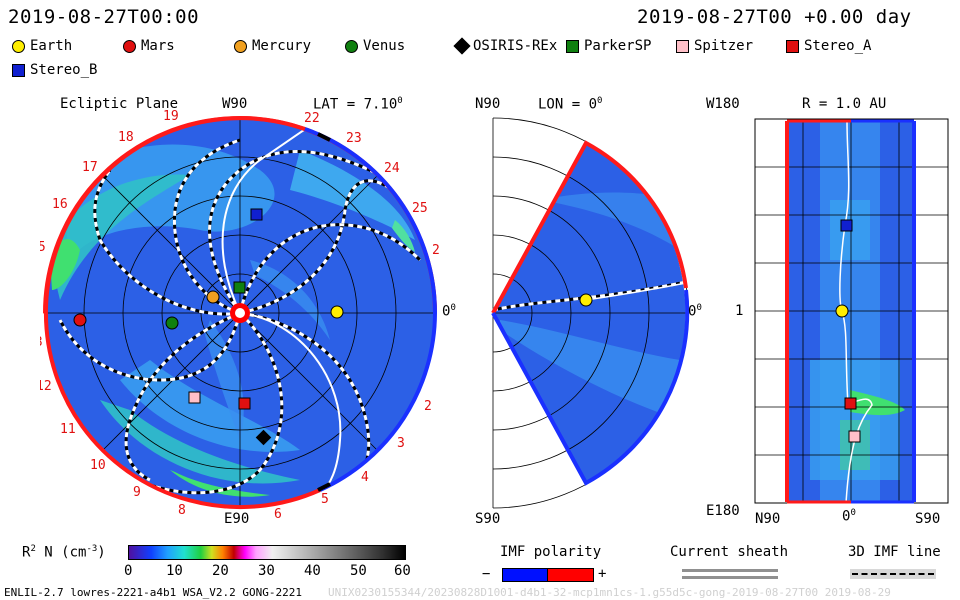 The image size is (960, 600). I want to click on legend-item-spitzer: Spitzer, so click(714, 46).